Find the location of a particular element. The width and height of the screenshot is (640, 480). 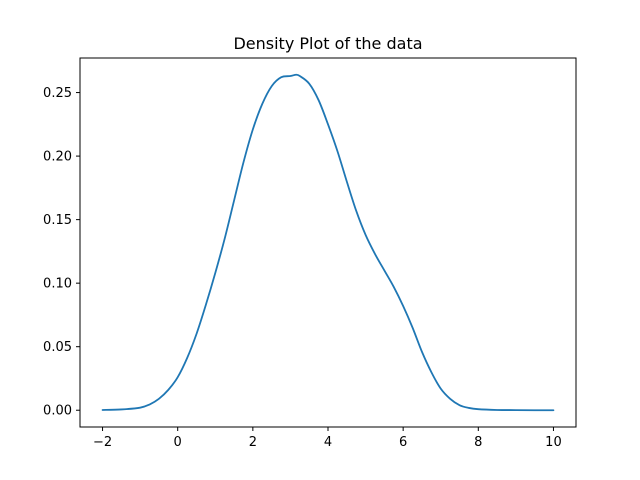

y-axis: 0.00 0.05 0.10 0.15 0.20 0.25 is located at coordinates (61, 252).